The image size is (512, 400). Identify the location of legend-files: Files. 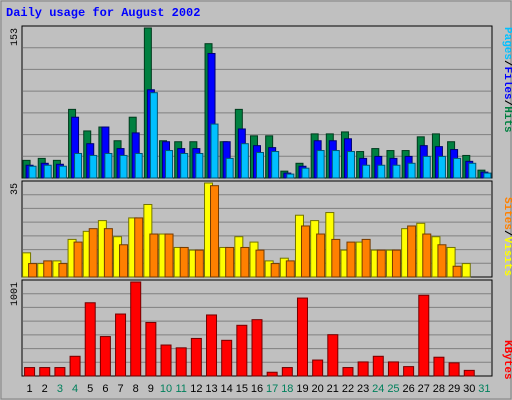
(506, 83).